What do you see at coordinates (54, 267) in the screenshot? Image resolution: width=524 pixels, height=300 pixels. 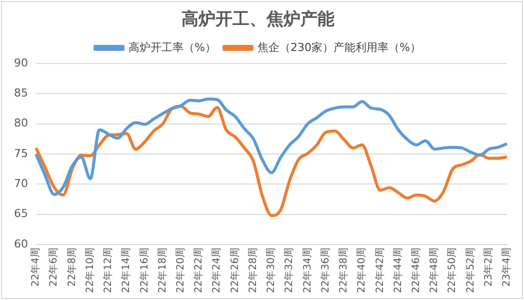 I see `x-tick-label: 22年6周` at bounding box center [54, 267].